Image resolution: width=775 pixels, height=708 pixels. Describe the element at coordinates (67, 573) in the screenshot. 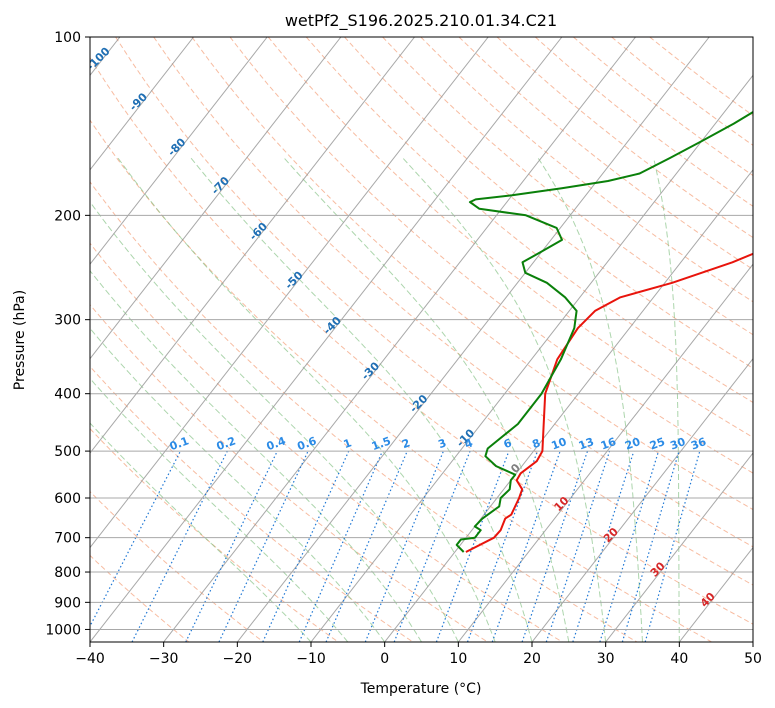

I see `y-tick-label: 800` at that location.